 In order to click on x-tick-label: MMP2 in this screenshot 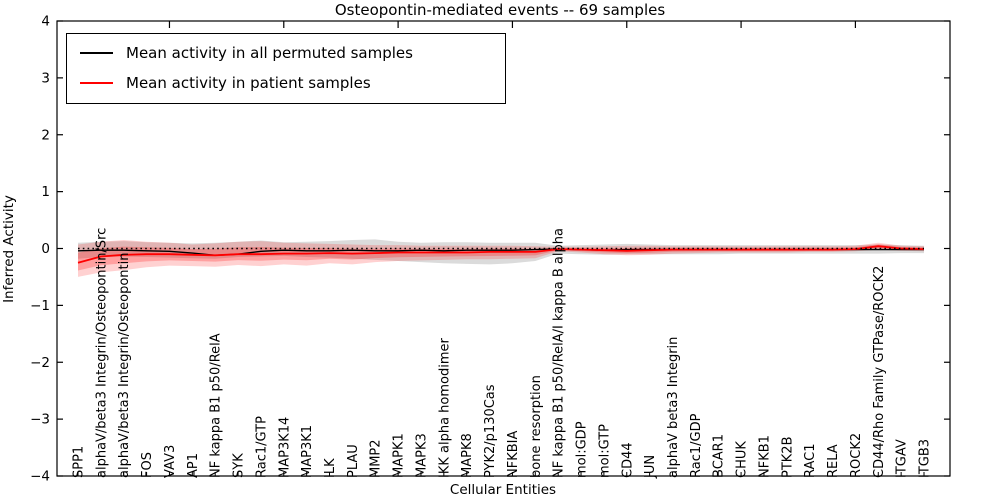, I will do `click(376, 458)`.